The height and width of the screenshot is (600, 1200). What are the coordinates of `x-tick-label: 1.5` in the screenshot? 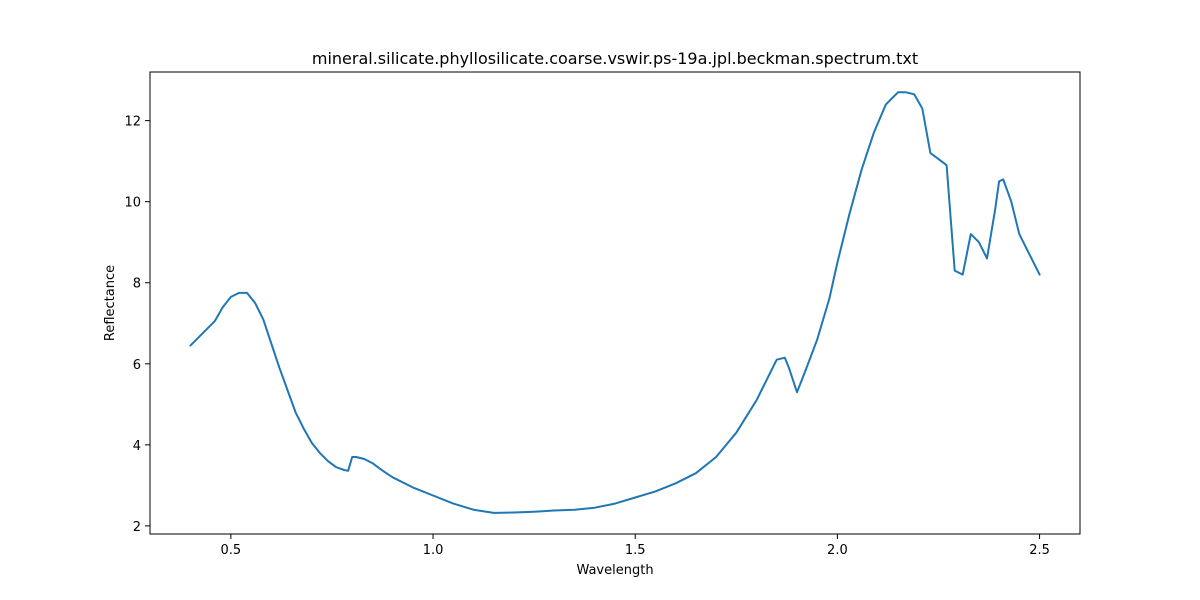 It's located at (635, 550).